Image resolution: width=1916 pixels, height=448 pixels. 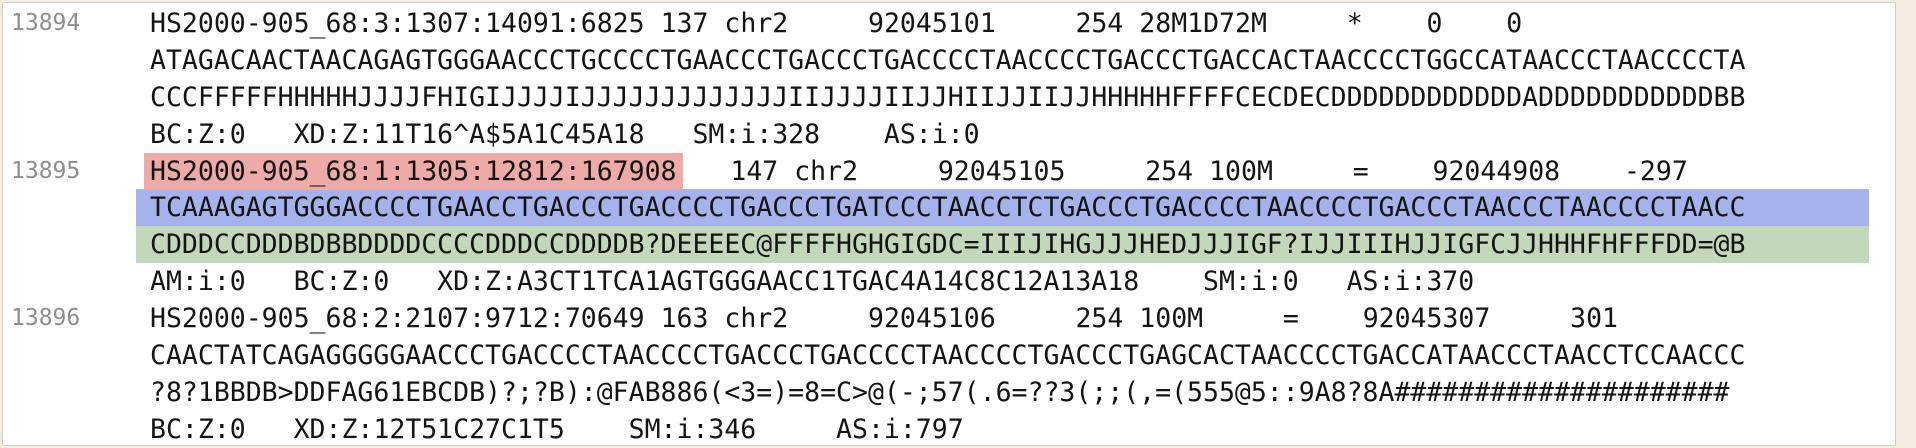 I want to click on pnext: 92044908, so click(x=1496, y=171).